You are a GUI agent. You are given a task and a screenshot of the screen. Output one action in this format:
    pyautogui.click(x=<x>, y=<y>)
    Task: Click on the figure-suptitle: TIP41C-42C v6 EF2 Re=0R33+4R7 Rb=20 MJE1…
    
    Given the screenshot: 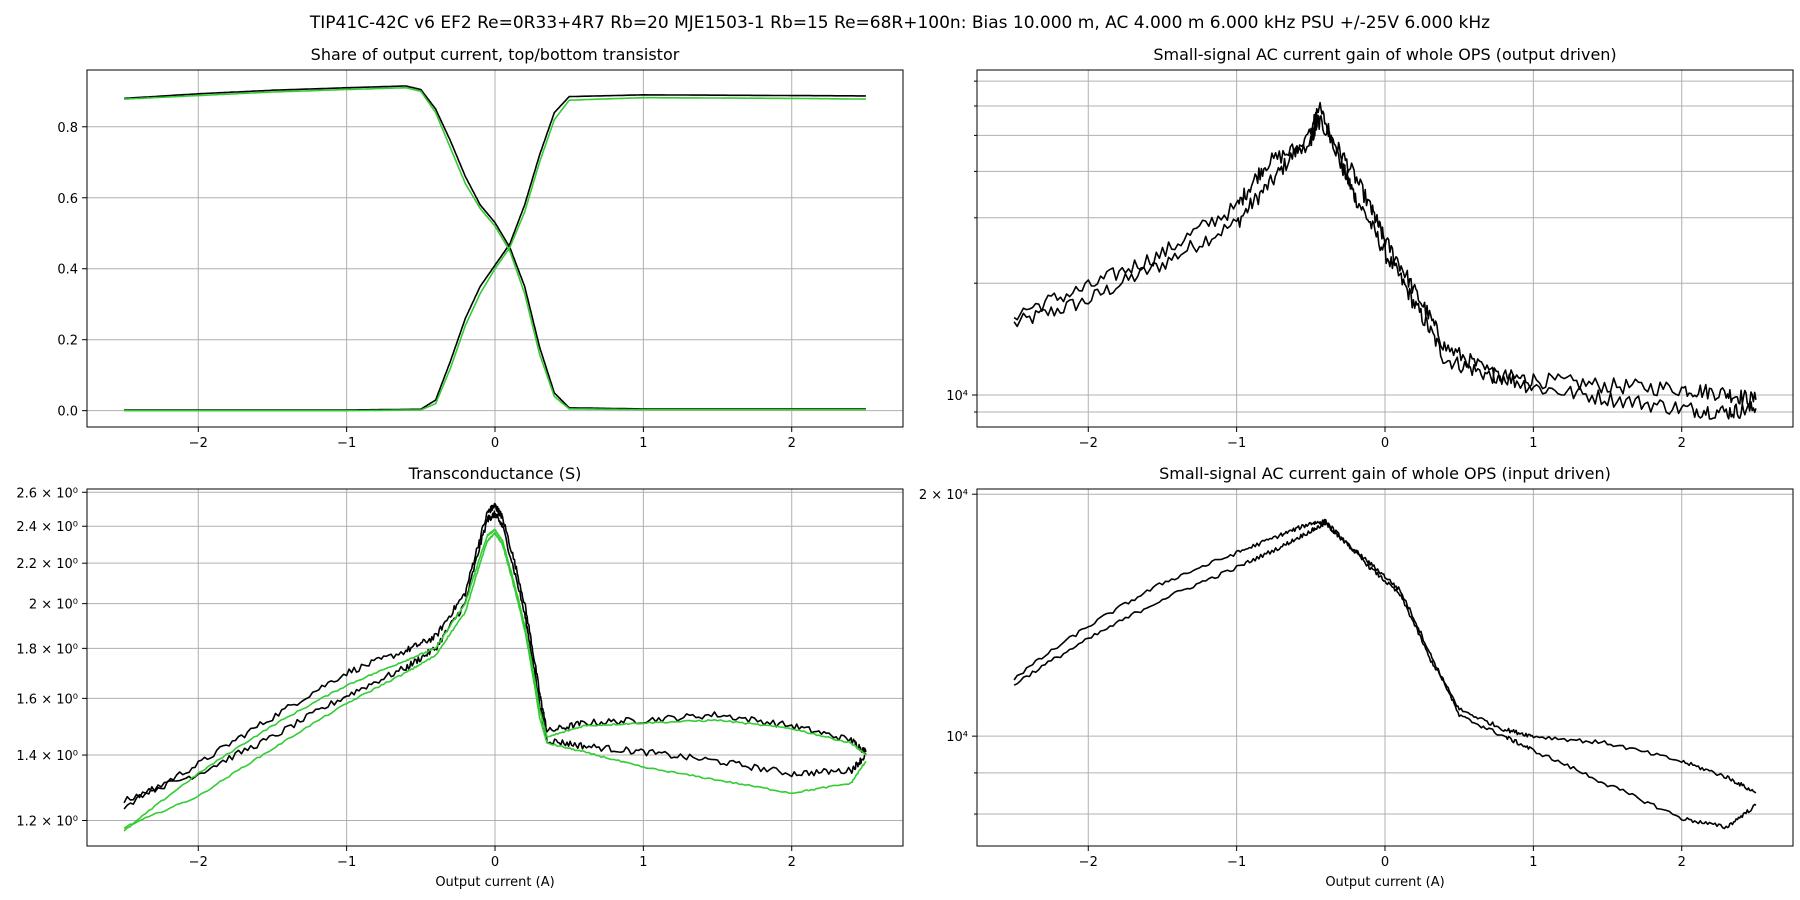 What is the action you would take?
    pyautogui.click(x=900, y=23)
    